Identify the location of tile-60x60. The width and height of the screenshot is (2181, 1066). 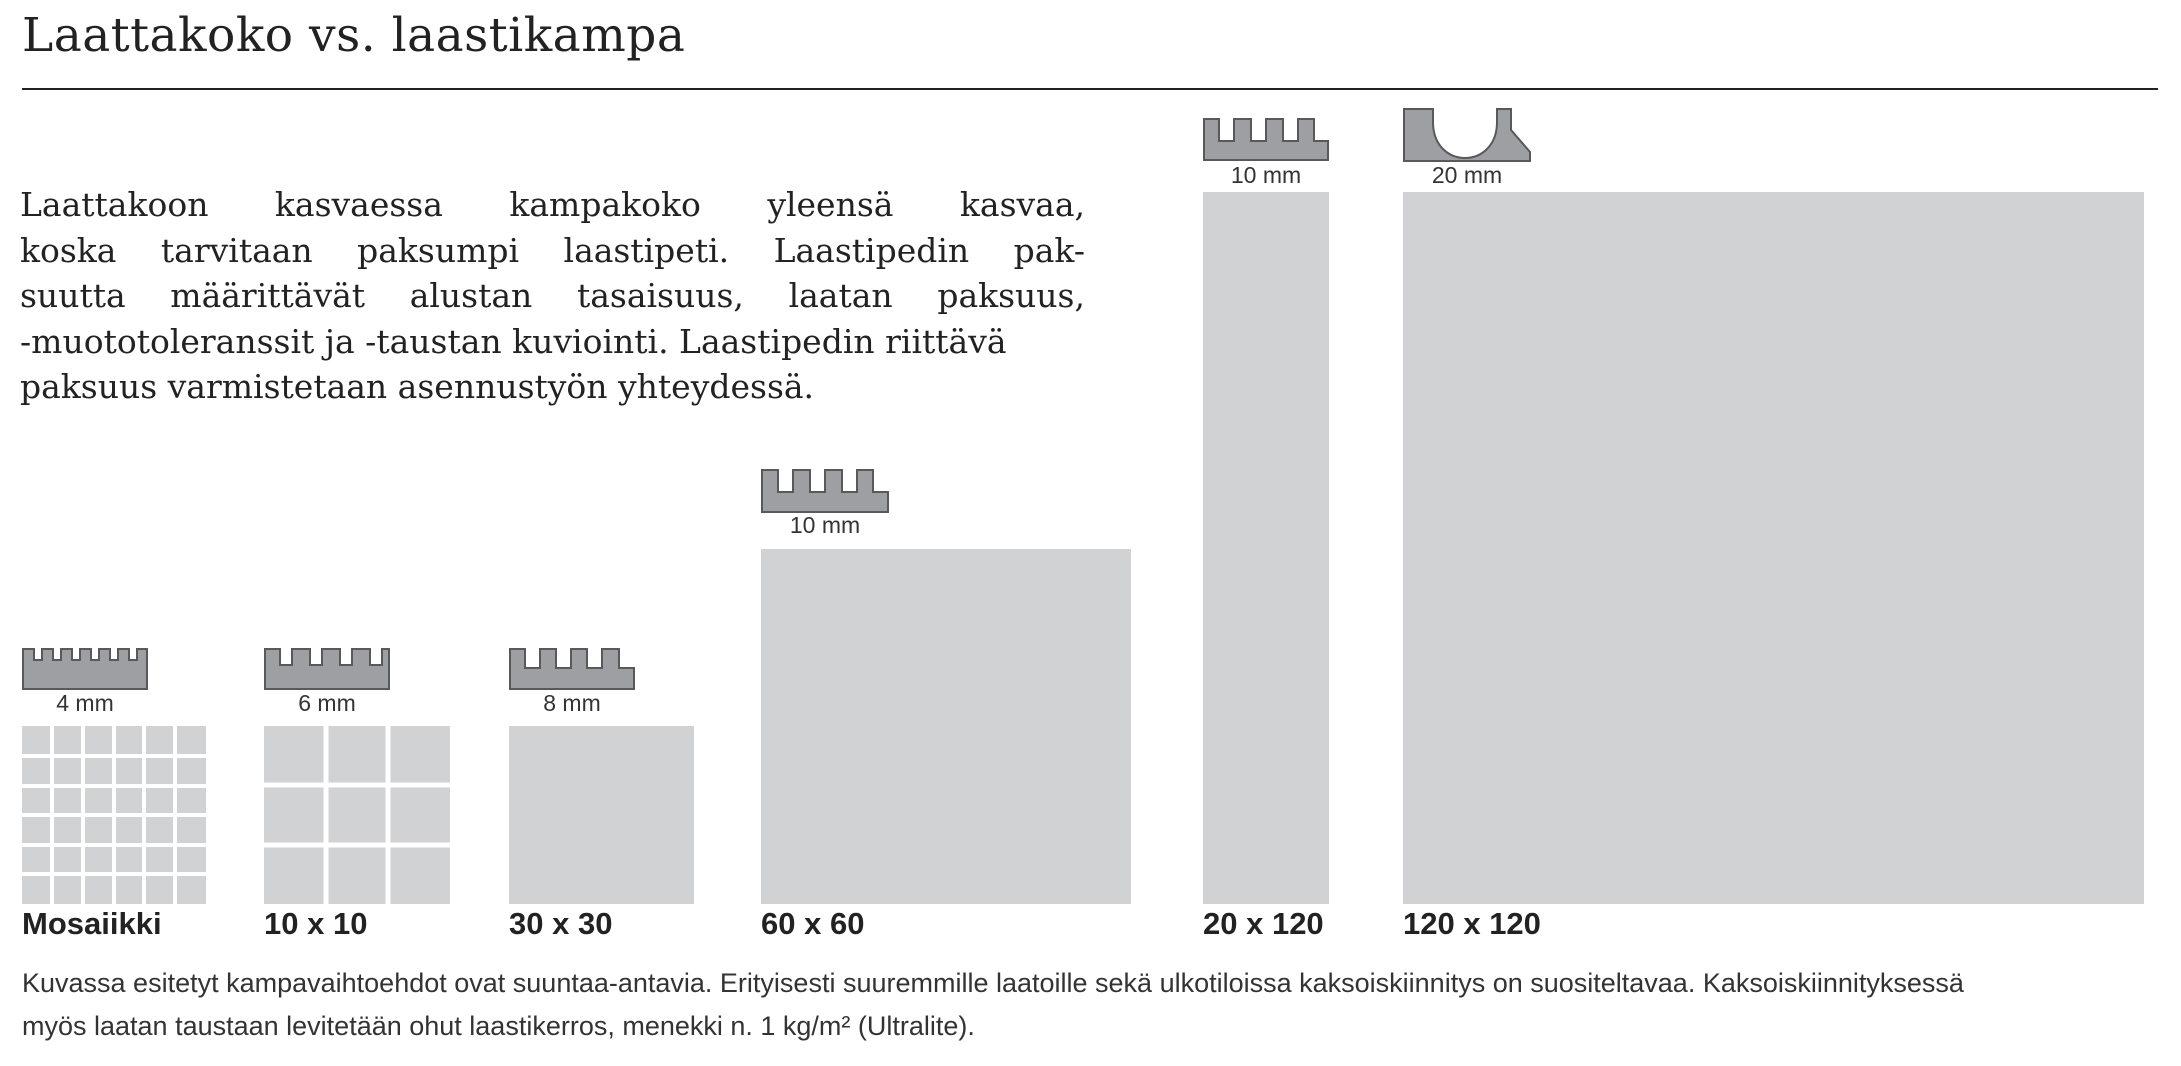
(946, 726).